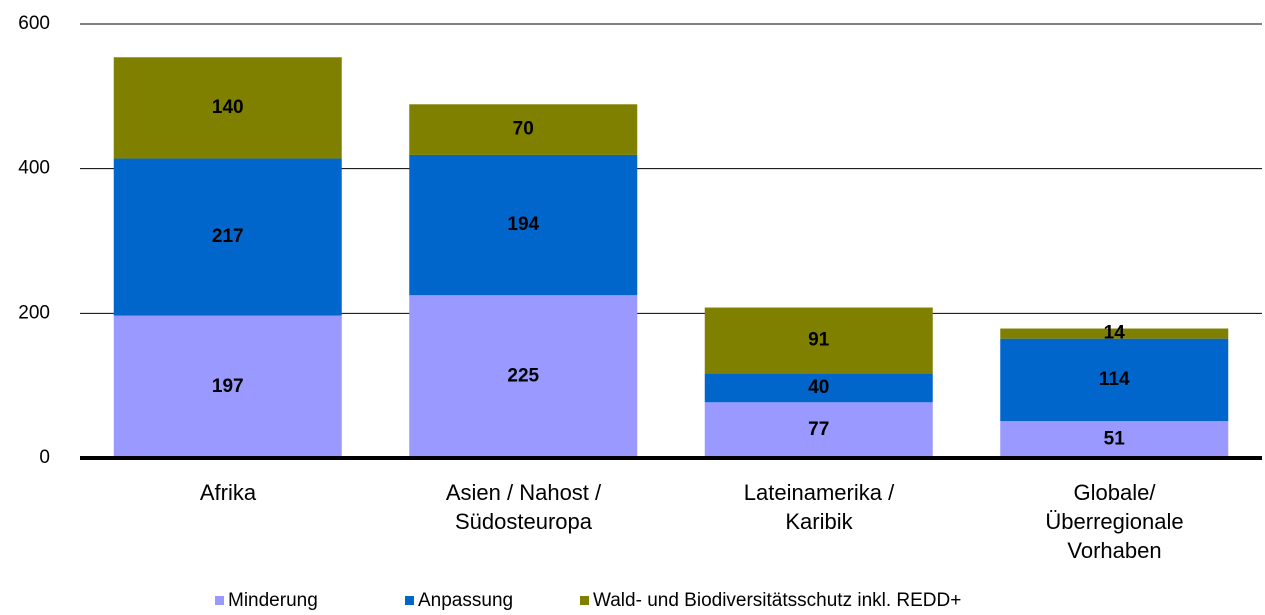 This screenshot has width=1265, height=615. I want to click on data-label: 91, so click(819, 339).